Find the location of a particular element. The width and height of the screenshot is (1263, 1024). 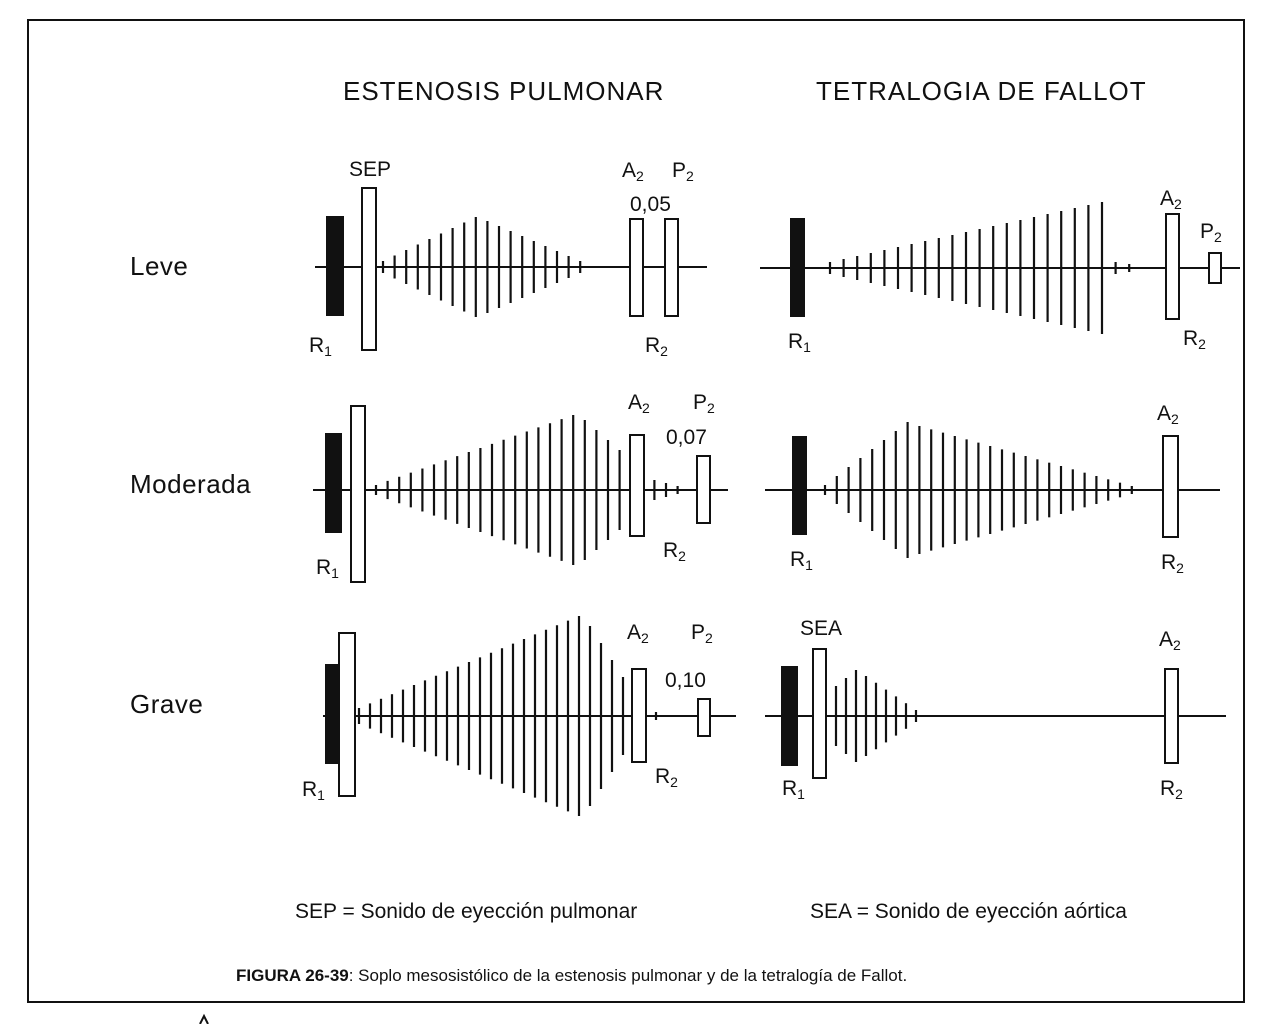

caption-label: FIGURA 26-39 is located at coordinates (292, 975).